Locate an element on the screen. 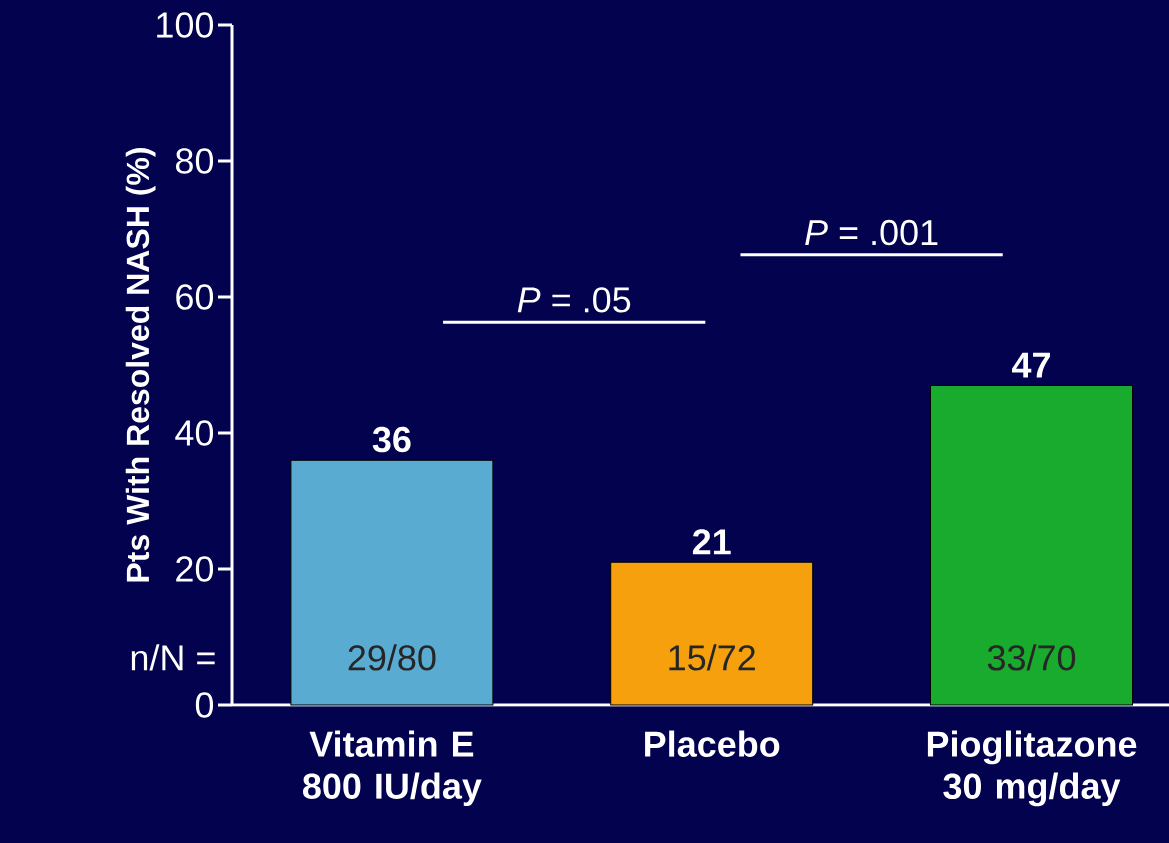 The image size is (1169, 843). y-tick-label: 20 is located at coordinates (195, 569).